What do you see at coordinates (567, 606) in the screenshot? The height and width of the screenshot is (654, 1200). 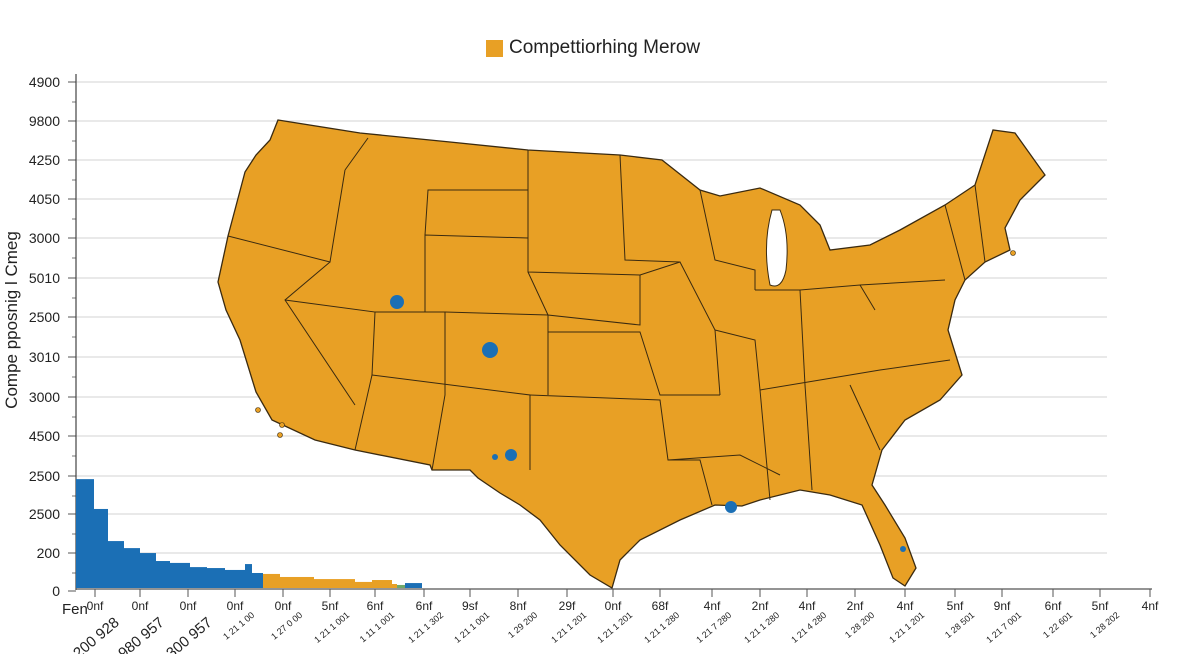 I see `x-tick-label: 29f` at bounding box center [567, 606].